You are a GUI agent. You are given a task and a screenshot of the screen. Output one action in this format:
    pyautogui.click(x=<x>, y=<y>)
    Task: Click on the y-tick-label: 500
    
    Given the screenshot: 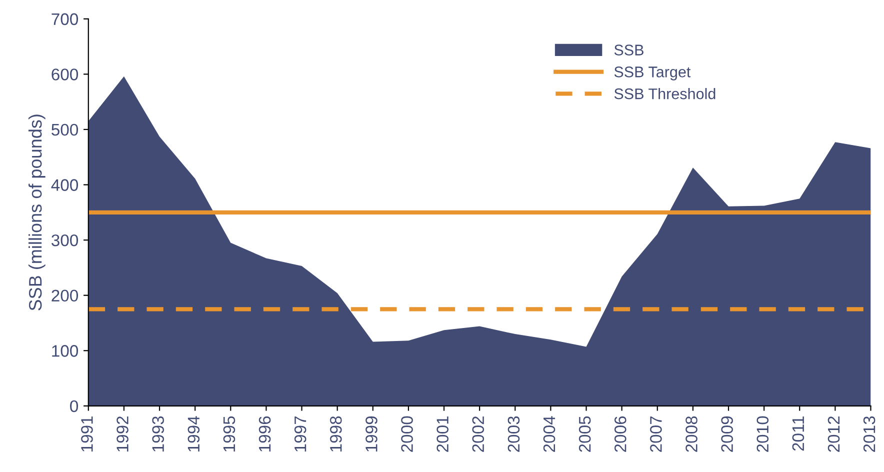 What is the action you would take?
    pyautogui.click(x=65, y=130)
    